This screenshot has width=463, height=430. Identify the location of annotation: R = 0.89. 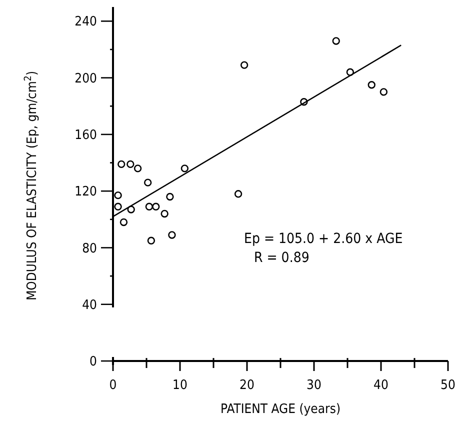
(282, 258).